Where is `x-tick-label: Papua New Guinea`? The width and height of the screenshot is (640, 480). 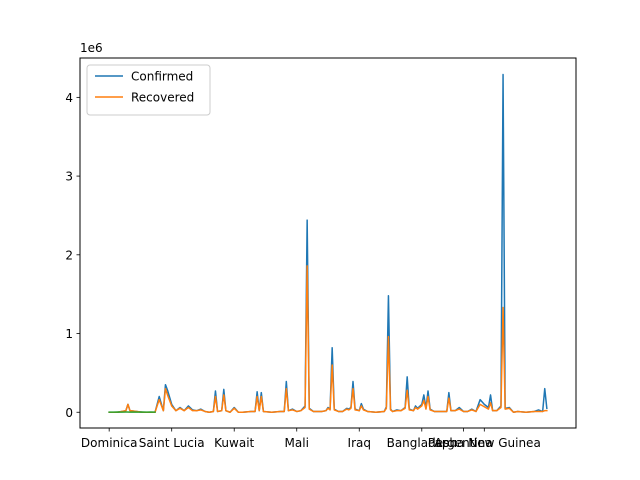 x-tick-label: Papua New Guinea is located at coordinates (484, 443).